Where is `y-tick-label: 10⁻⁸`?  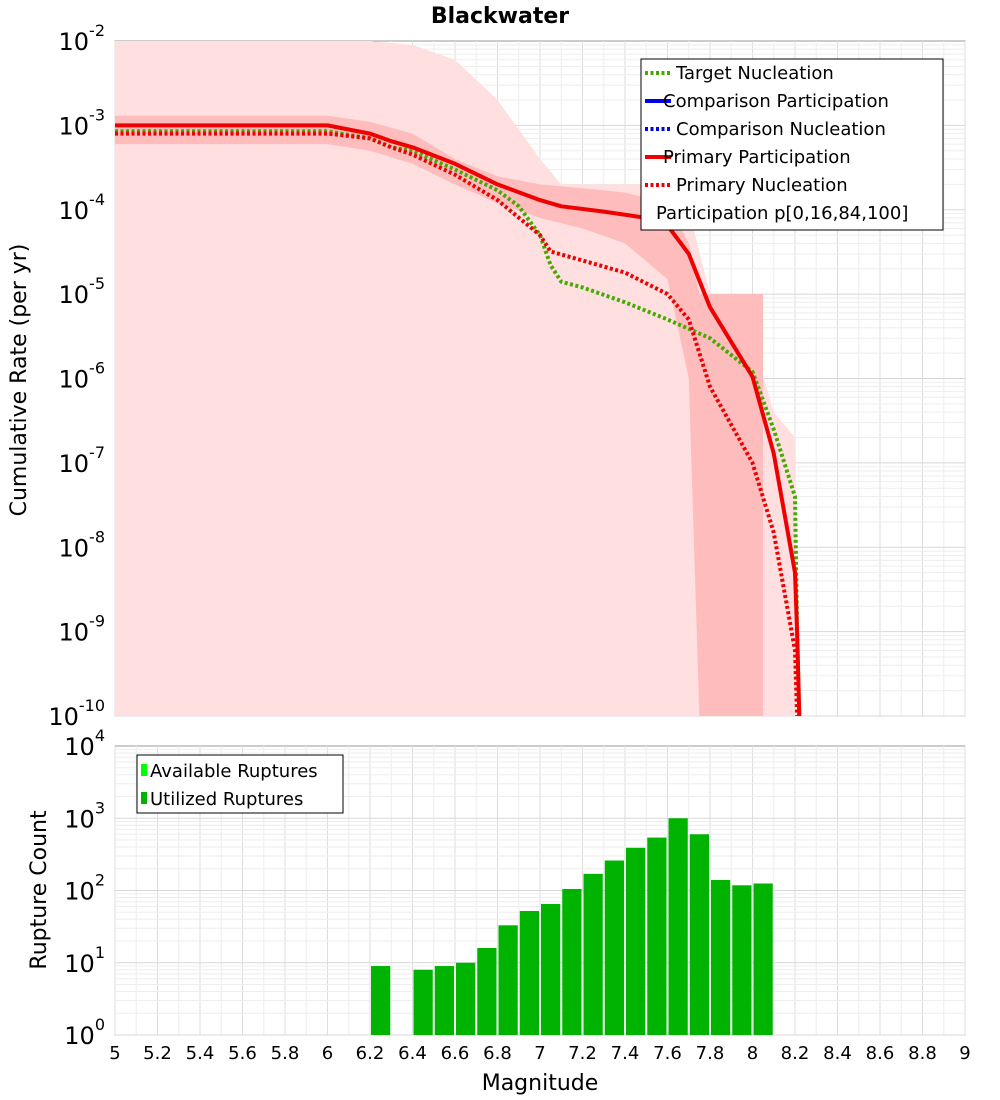
y-tick-label: 10⁻⁸ is located at coordinates (82, 544).